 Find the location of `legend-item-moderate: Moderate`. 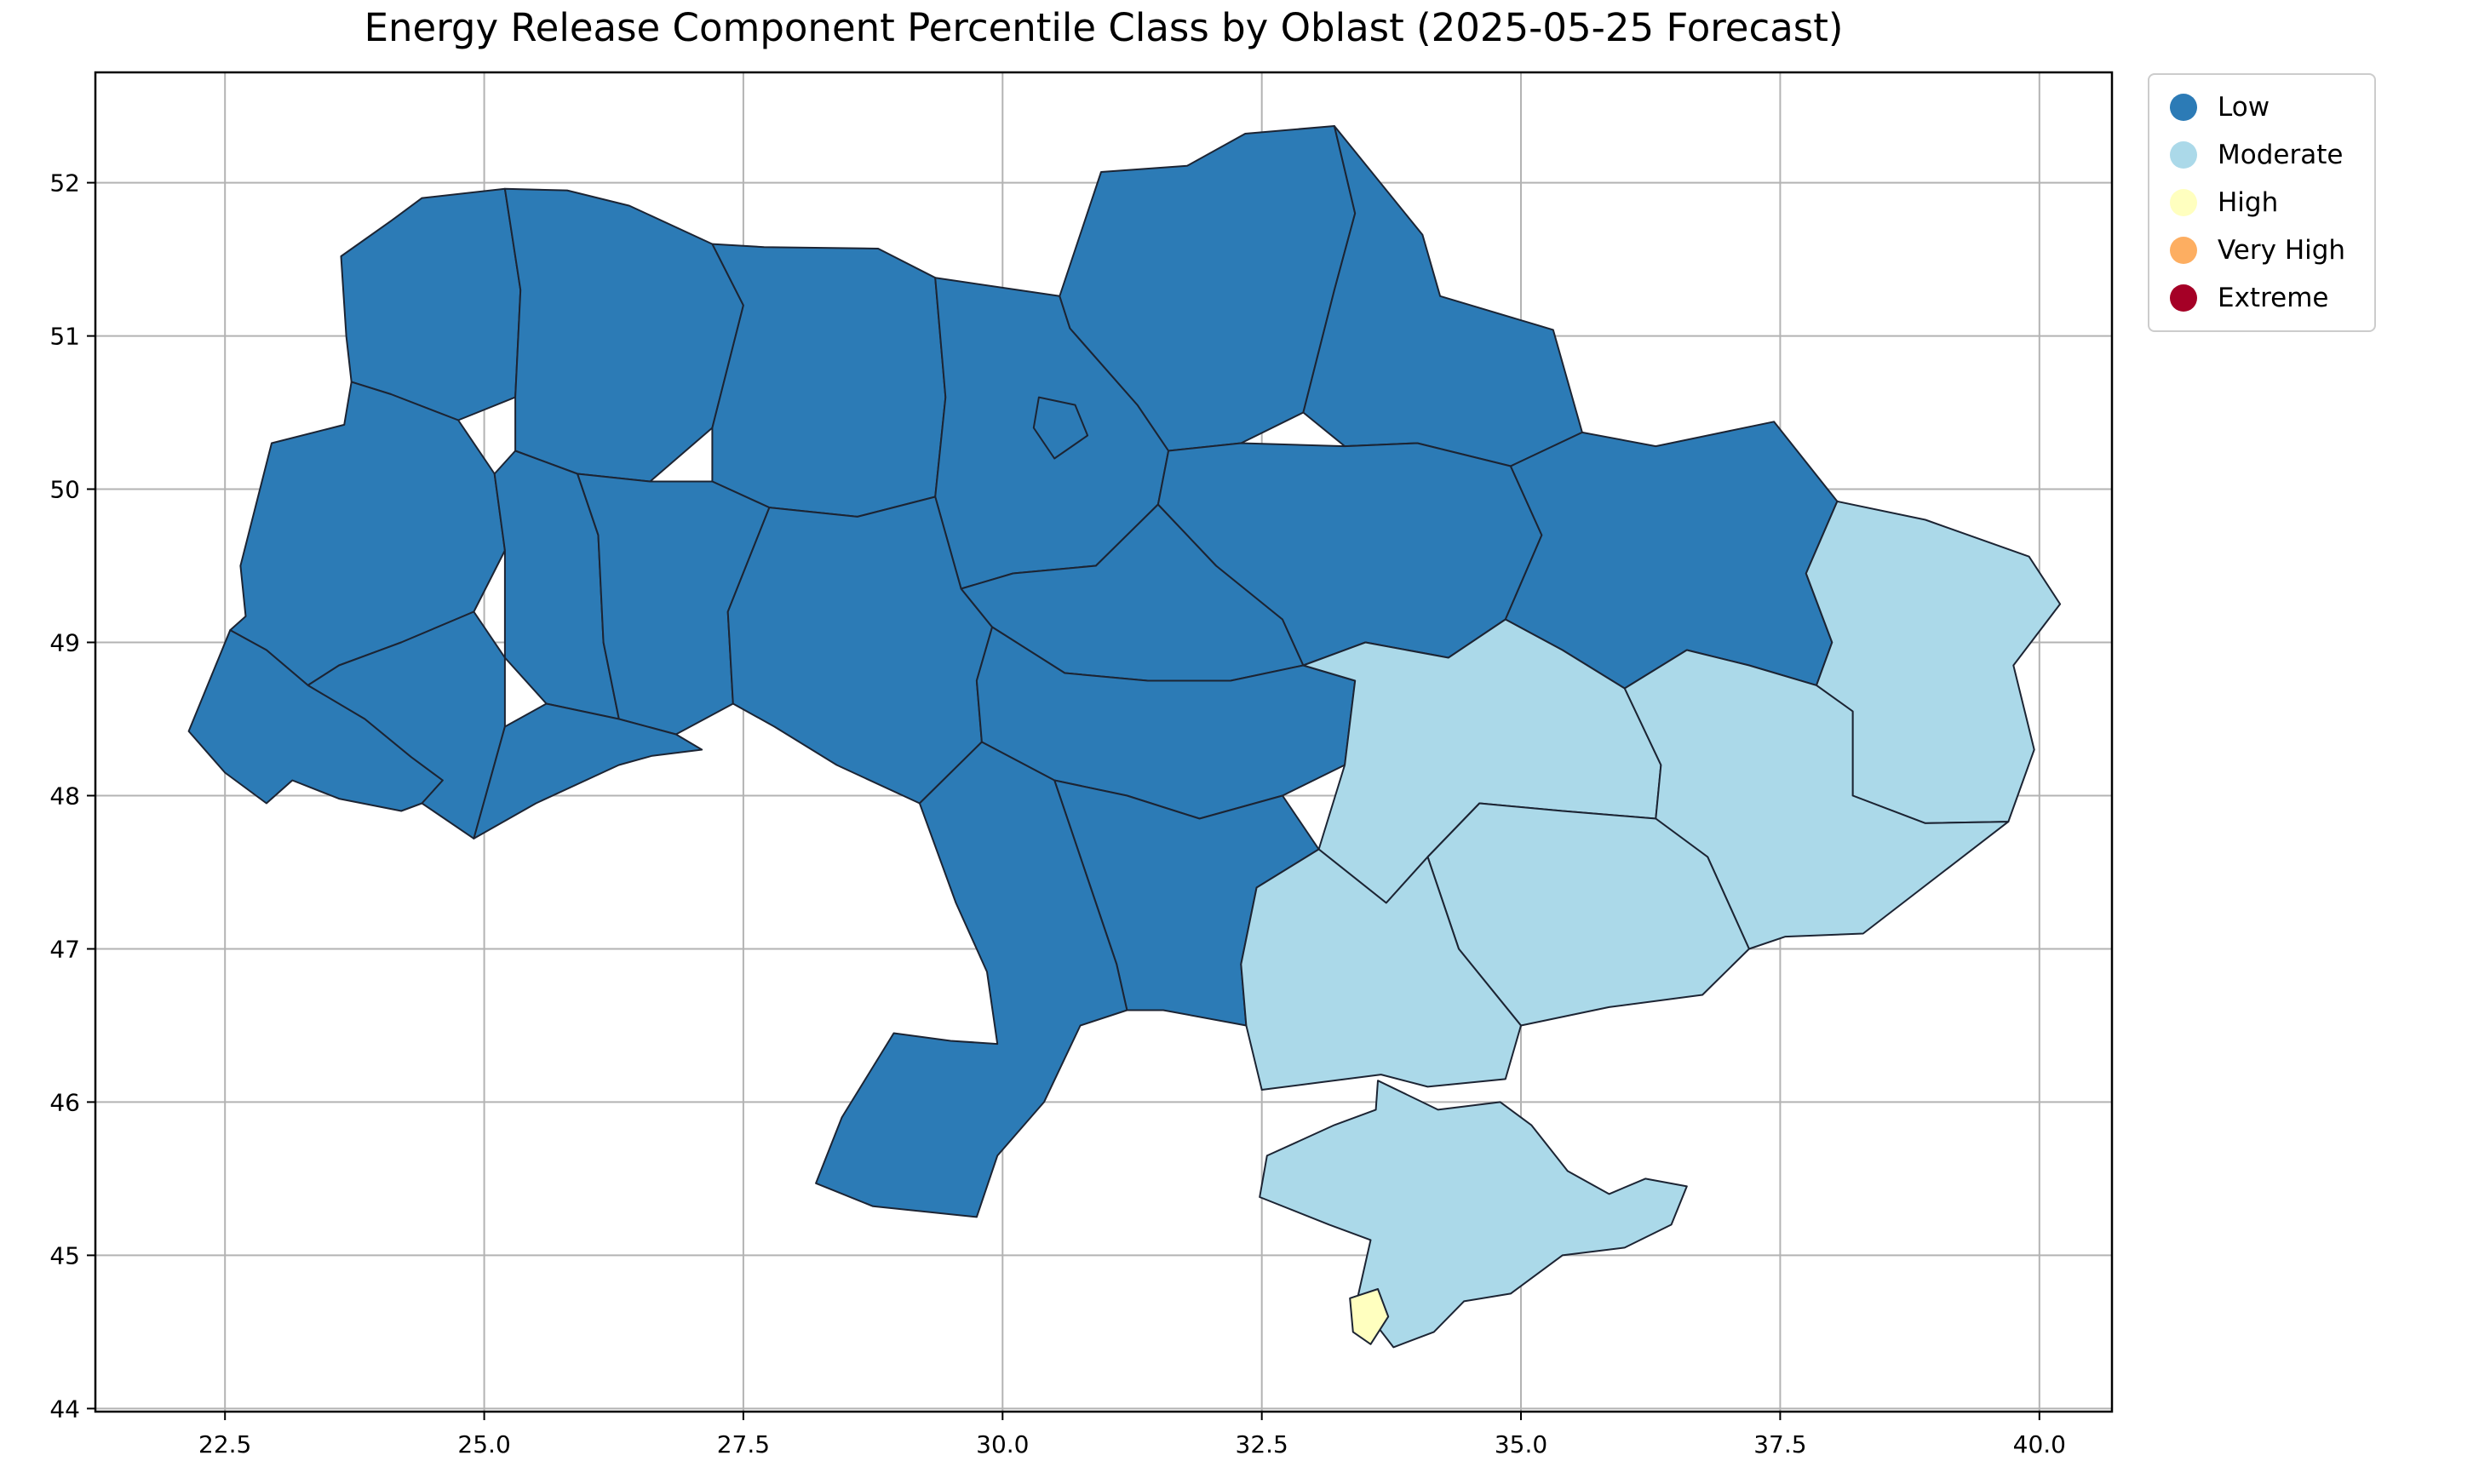

legend-item-moderate: Moderate is located at coordinates (2257, 155).